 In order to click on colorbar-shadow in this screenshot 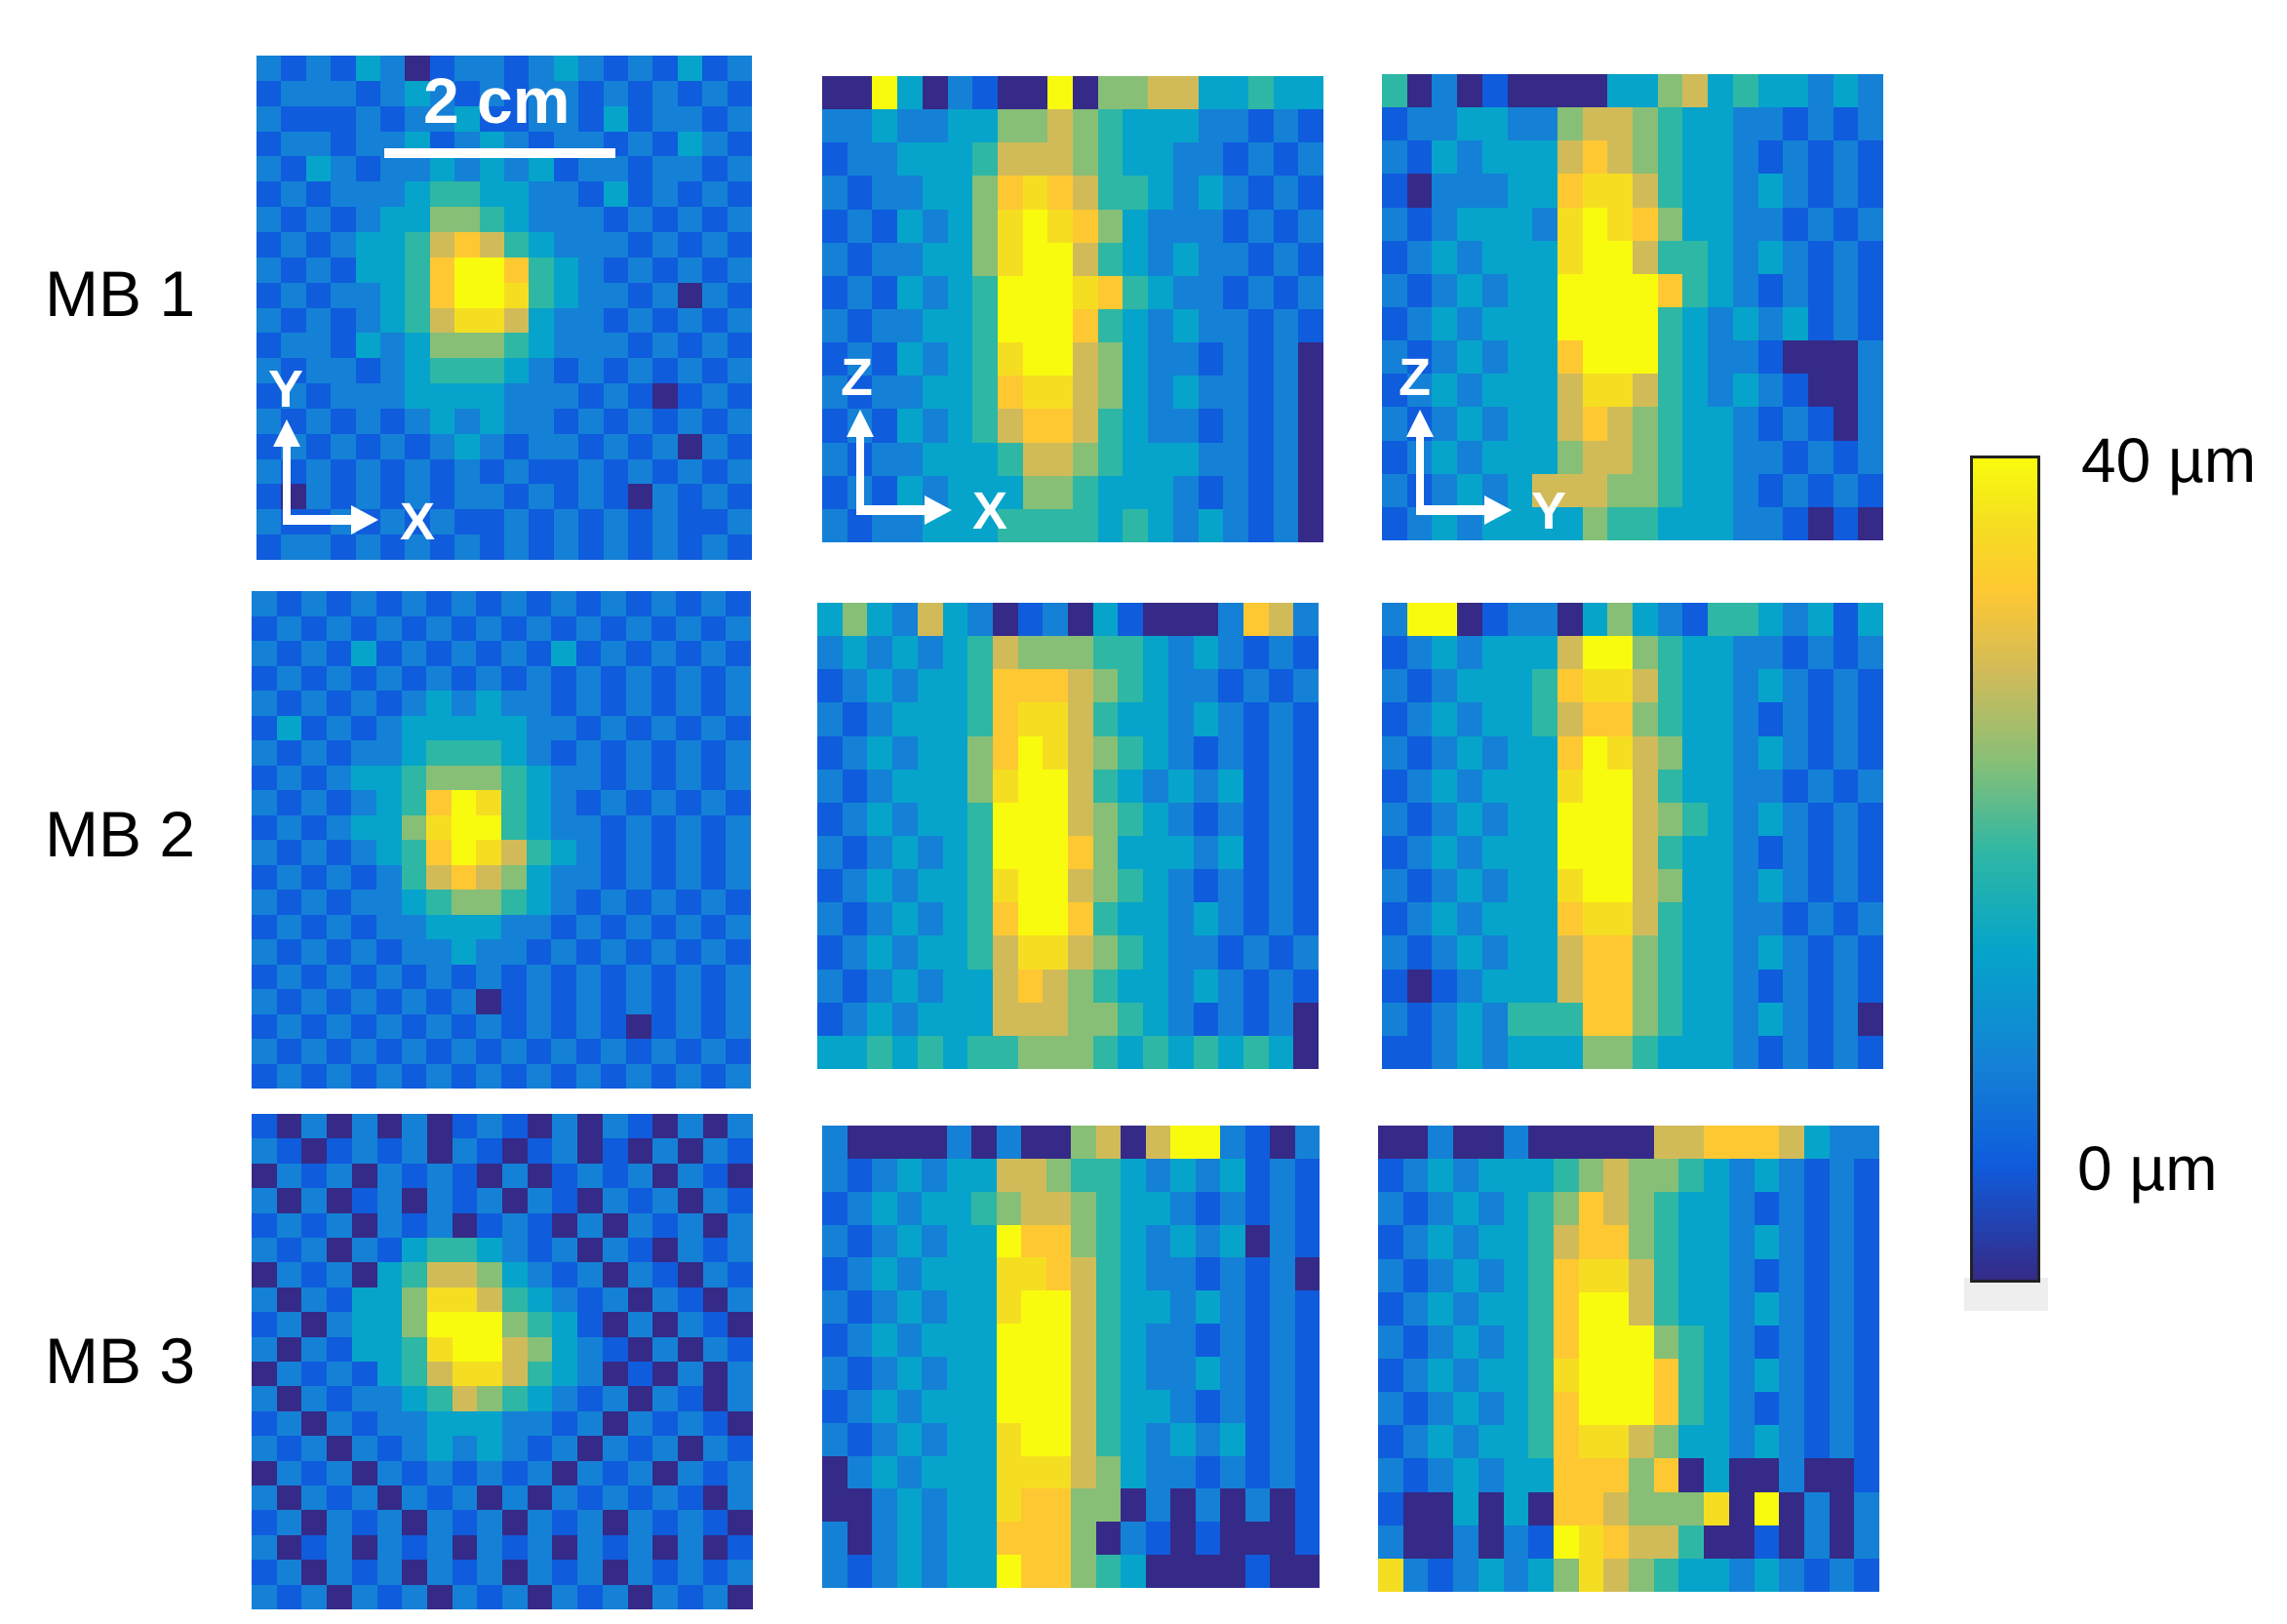, I will do `click(2006, 1294)`.